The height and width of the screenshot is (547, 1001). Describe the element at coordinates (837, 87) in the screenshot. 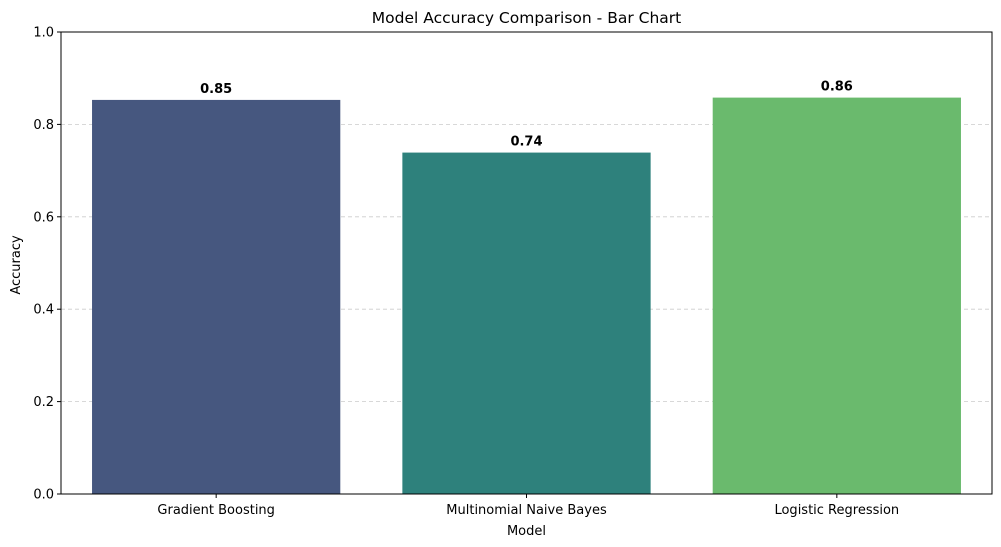

I see `data-label: 0.86` at that location.